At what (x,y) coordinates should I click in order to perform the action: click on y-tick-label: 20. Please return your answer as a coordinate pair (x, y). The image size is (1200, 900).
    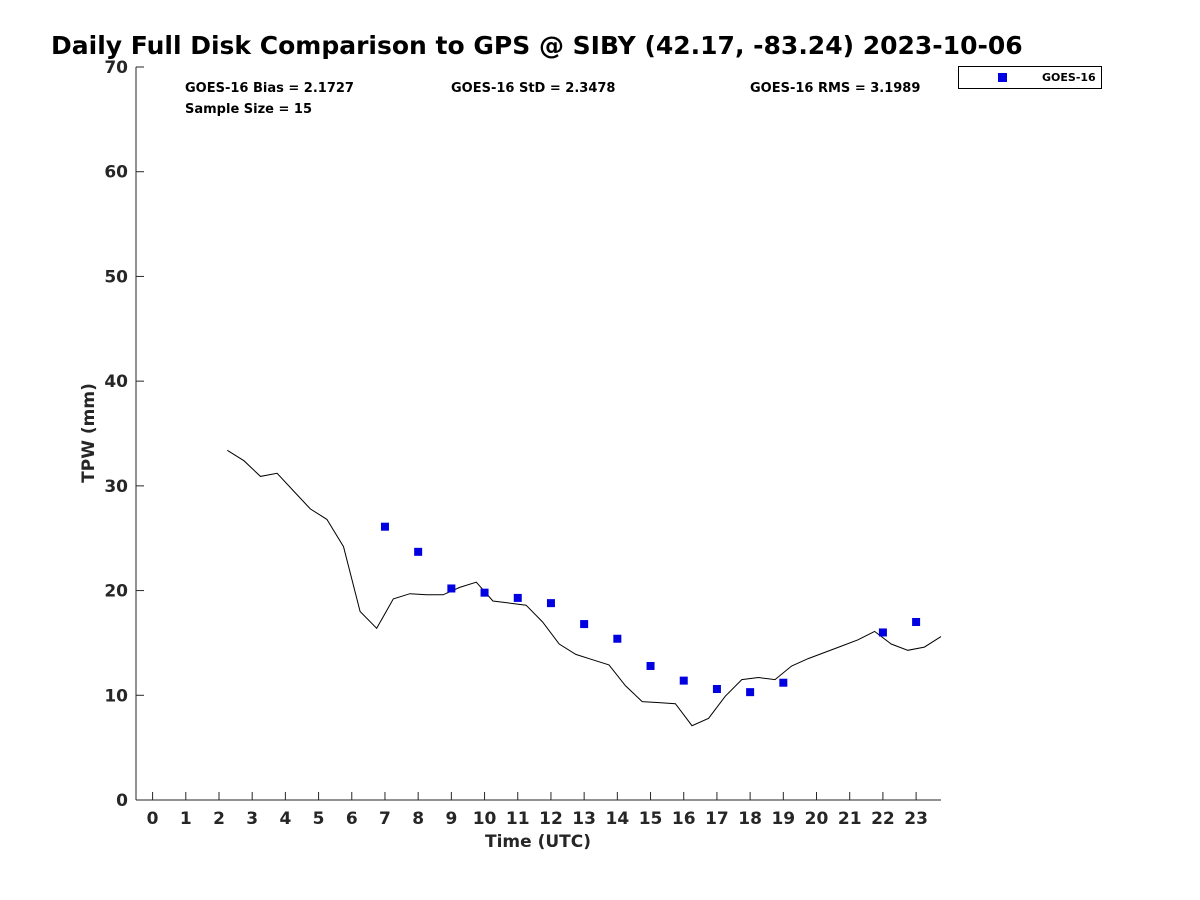
    Looking at the image, I should click on (116, 592).